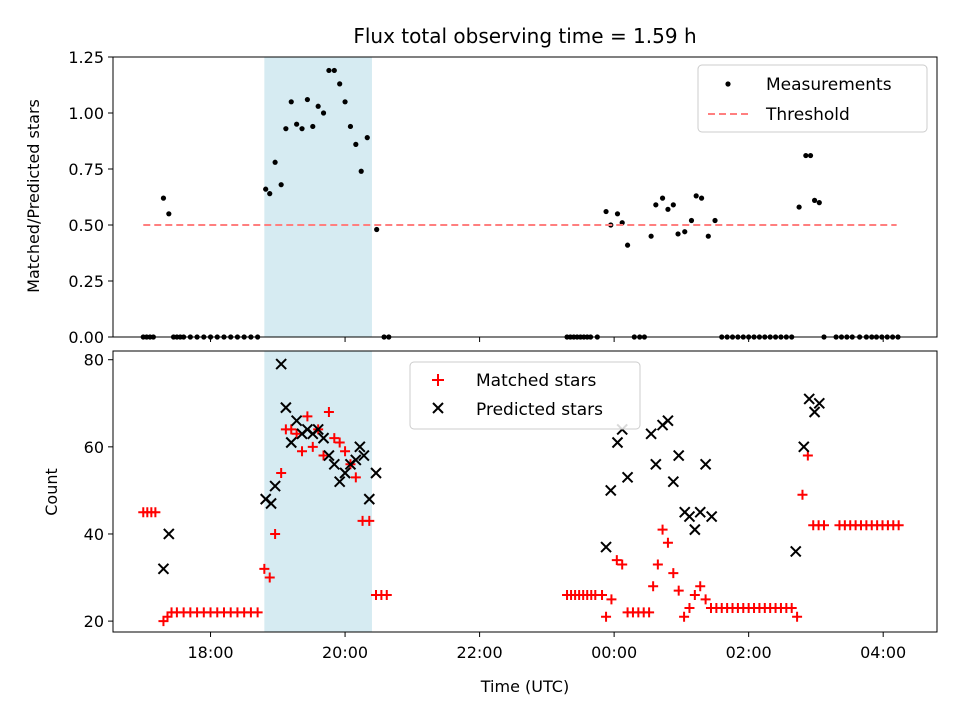  Describe the element at coordinates (51, 492) in the screenshot. I see `bottom-y-axis-label: Count` at that location.